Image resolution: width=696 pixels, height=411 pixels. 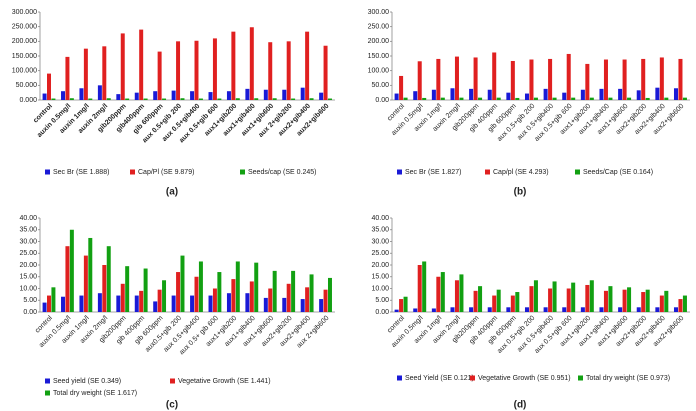 What do you see at coordinates (520, 192) in the screenshot?
I see `panel-label: (b)` at bounding box center [520, 192].